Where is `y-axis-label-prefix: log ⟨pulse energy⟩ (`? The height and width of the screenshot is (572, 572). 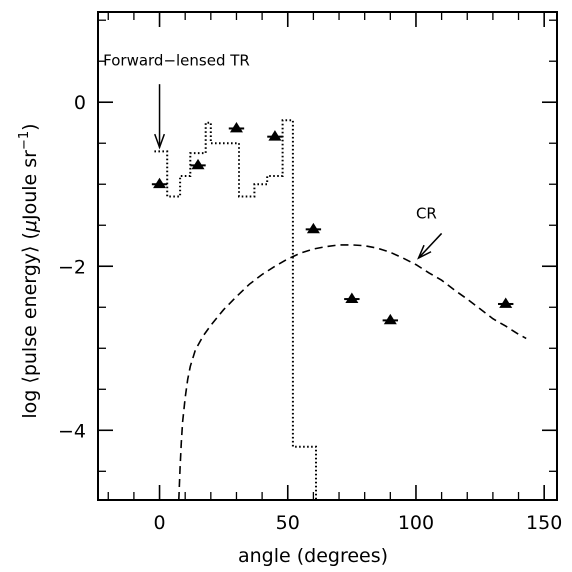 y-axis-label-prefix: log ⟨pulse energy⟩ ( is located at coordinates (30, 325).